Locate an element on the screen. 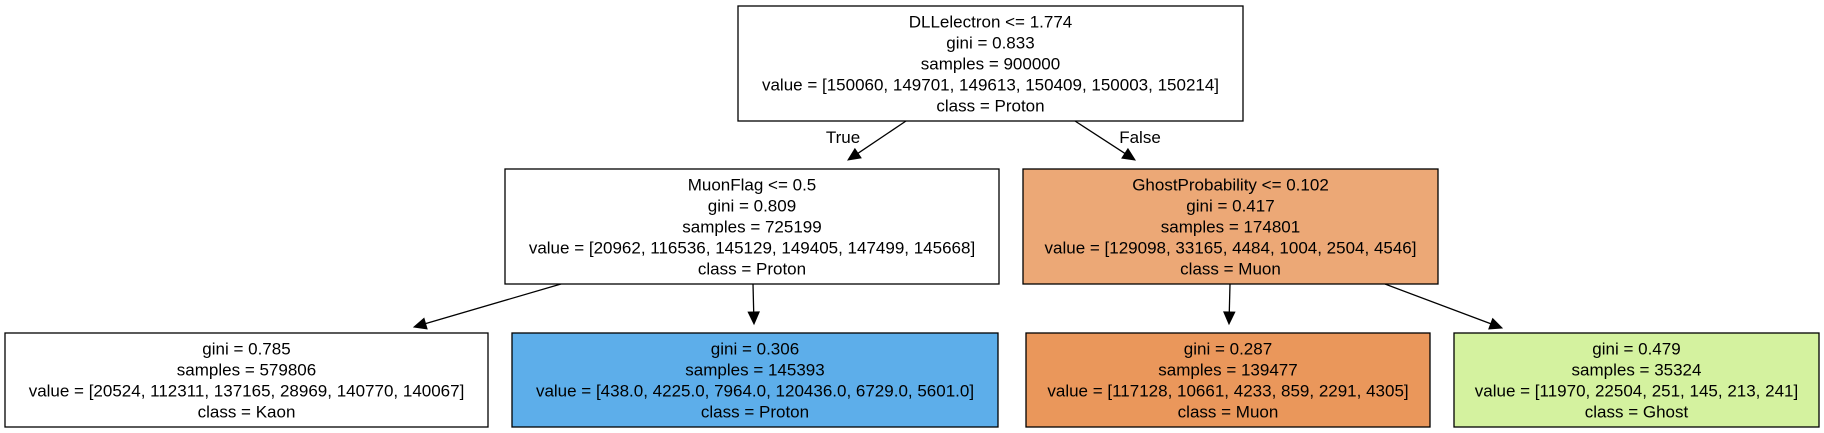 This screenshot has height=433, width=1824. node-line: samples = 139477 is located at coordinates (1227, 370).